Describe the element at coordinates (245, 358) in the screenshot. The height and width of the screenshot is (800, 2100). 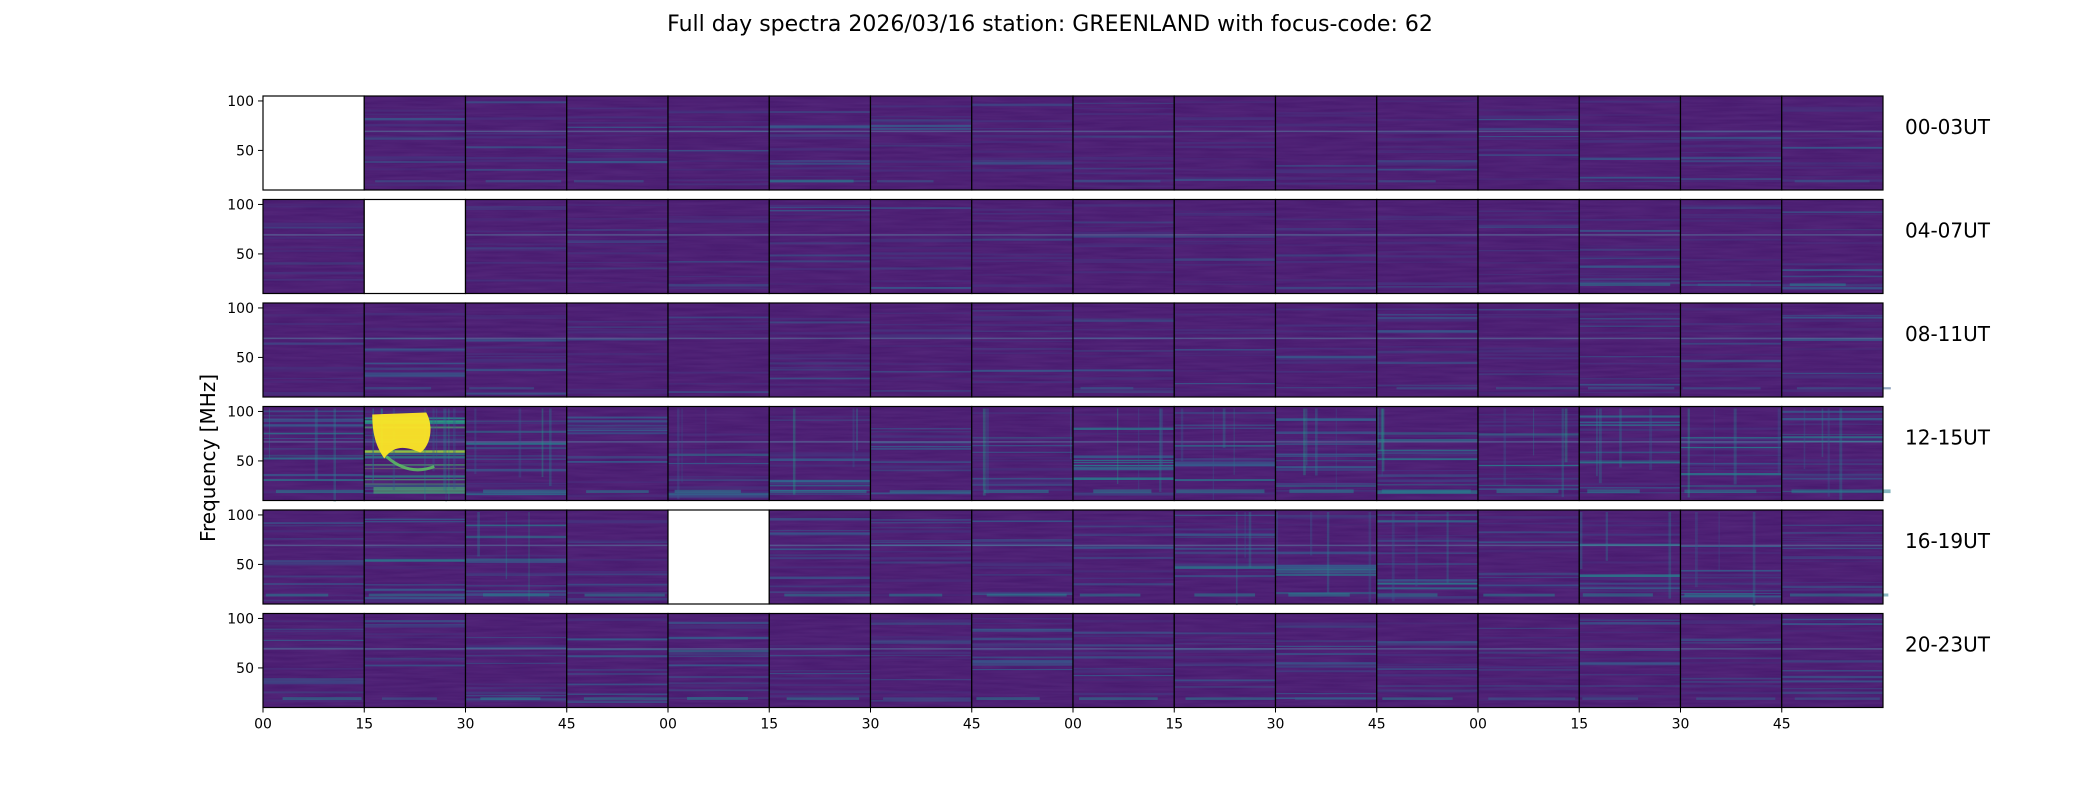
I see `y-tick-label: 50` at that location.